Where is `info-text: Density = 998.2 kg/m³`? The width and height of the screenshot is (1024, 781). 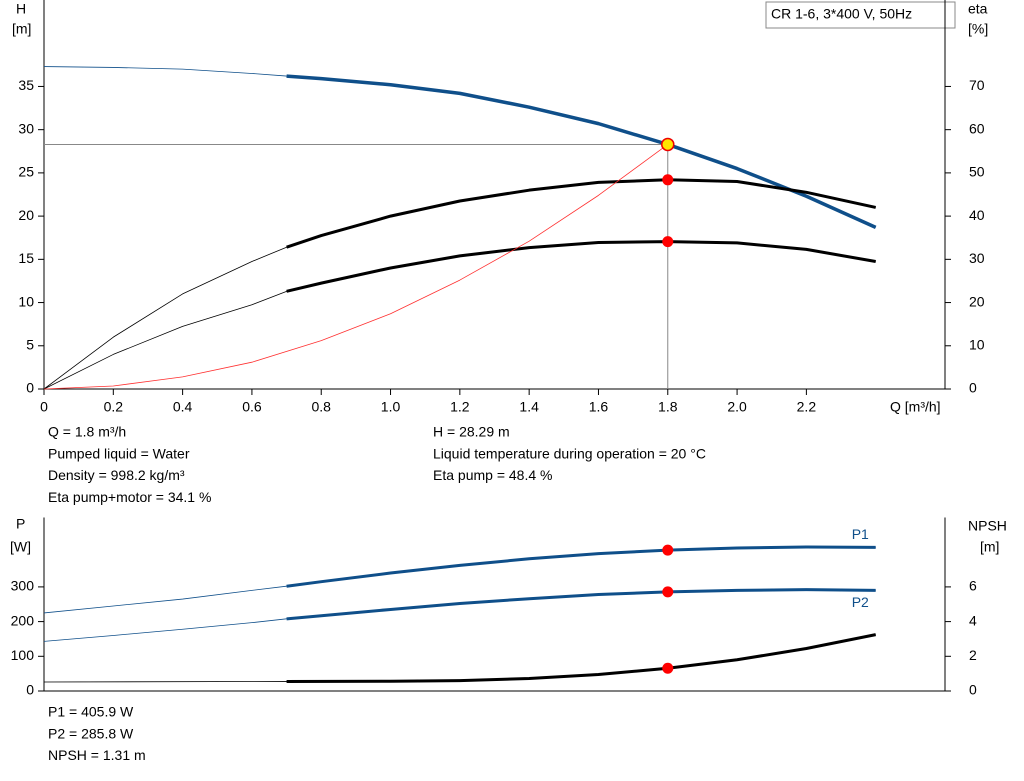
info-text: Density = 998.2 kg/m³ is located at coordinates (116, 475).